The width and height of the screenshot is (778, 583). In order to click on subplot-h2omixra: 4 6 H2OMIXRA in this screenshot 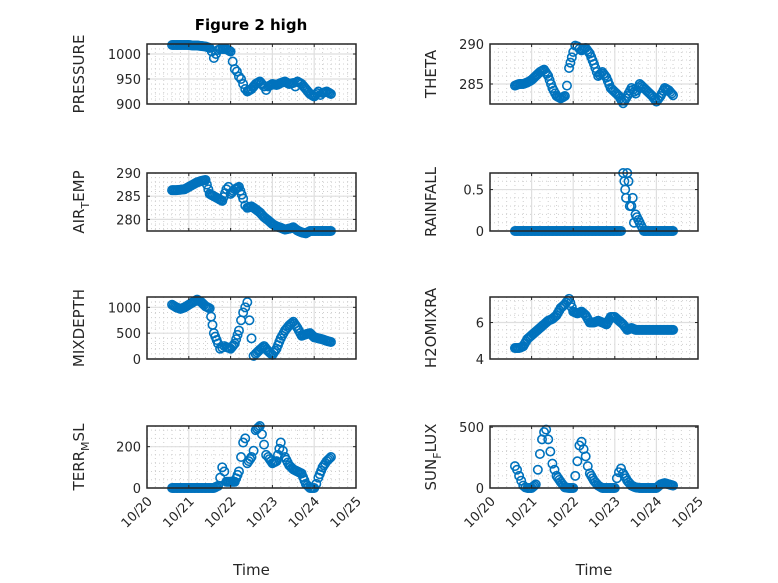, I will do `click(560, 327)`.